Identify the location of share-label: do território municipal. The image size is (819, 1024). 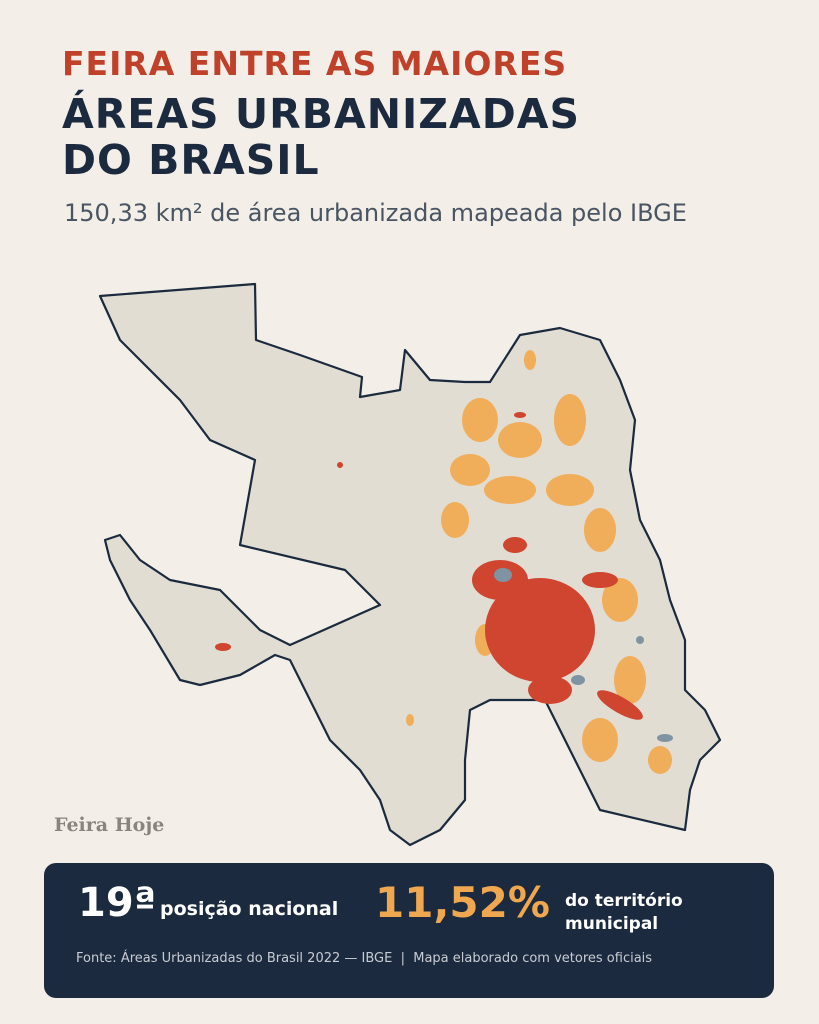
(624, 912).